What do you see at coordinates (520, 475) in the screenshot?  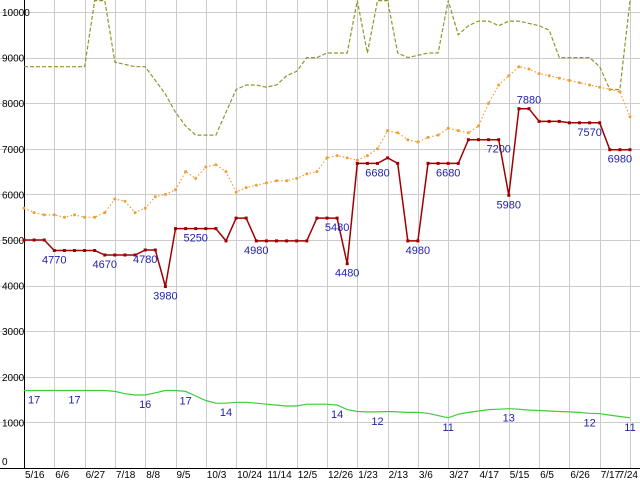 I see `x-axis-tick-label: 5/15` at bounding box center [520, 475].